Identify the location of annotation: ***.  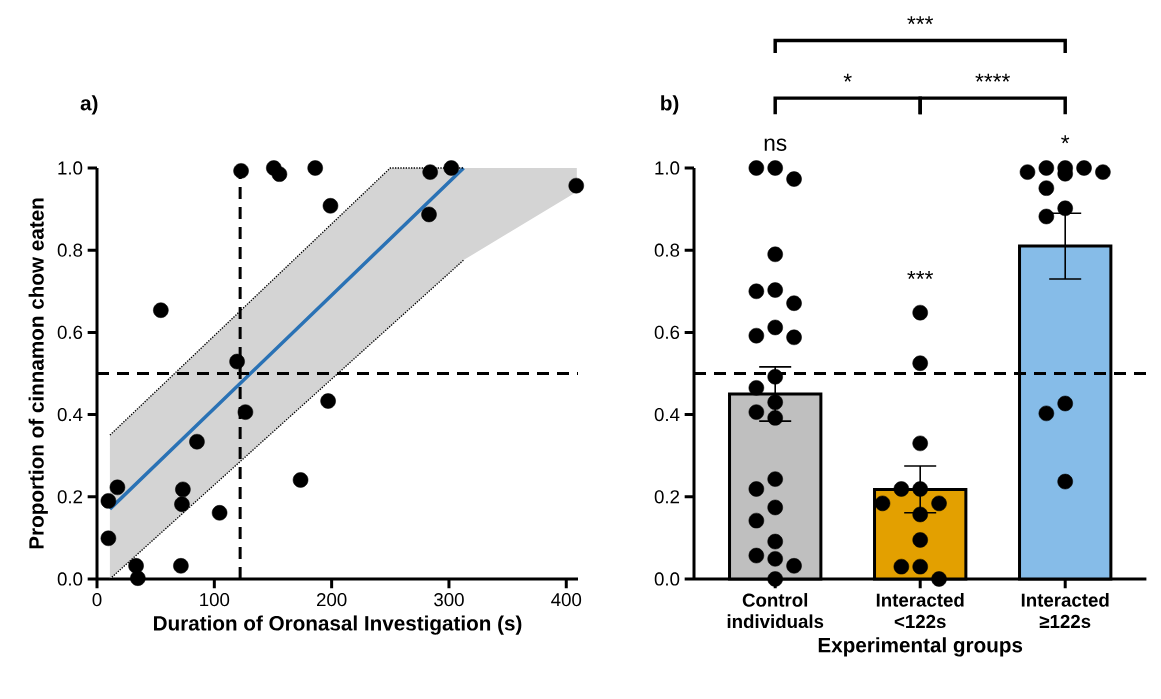
(920, 274).